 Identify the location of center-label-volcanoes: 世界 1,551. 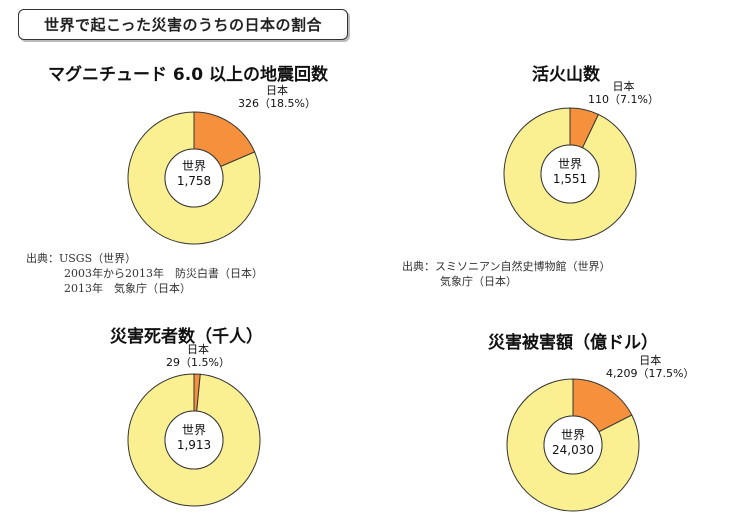
(570, 172).